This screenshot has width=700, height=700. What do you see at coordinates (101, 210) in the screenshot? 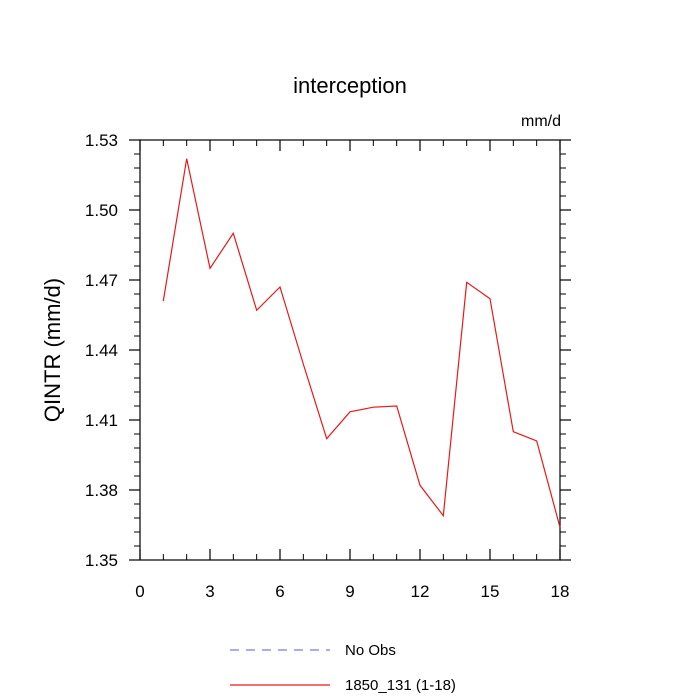
I see `y-tick-label: 1.50` at bounding box center [101, 210].